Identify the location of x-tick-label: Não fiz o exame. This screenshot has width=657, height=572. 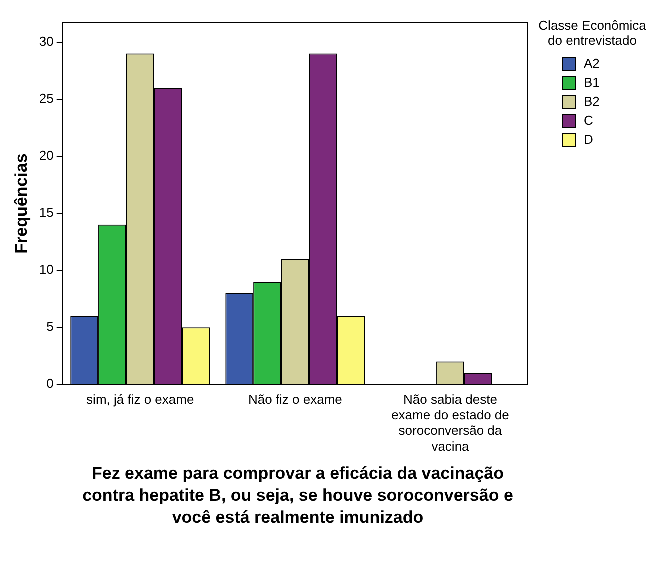
(295, 399).